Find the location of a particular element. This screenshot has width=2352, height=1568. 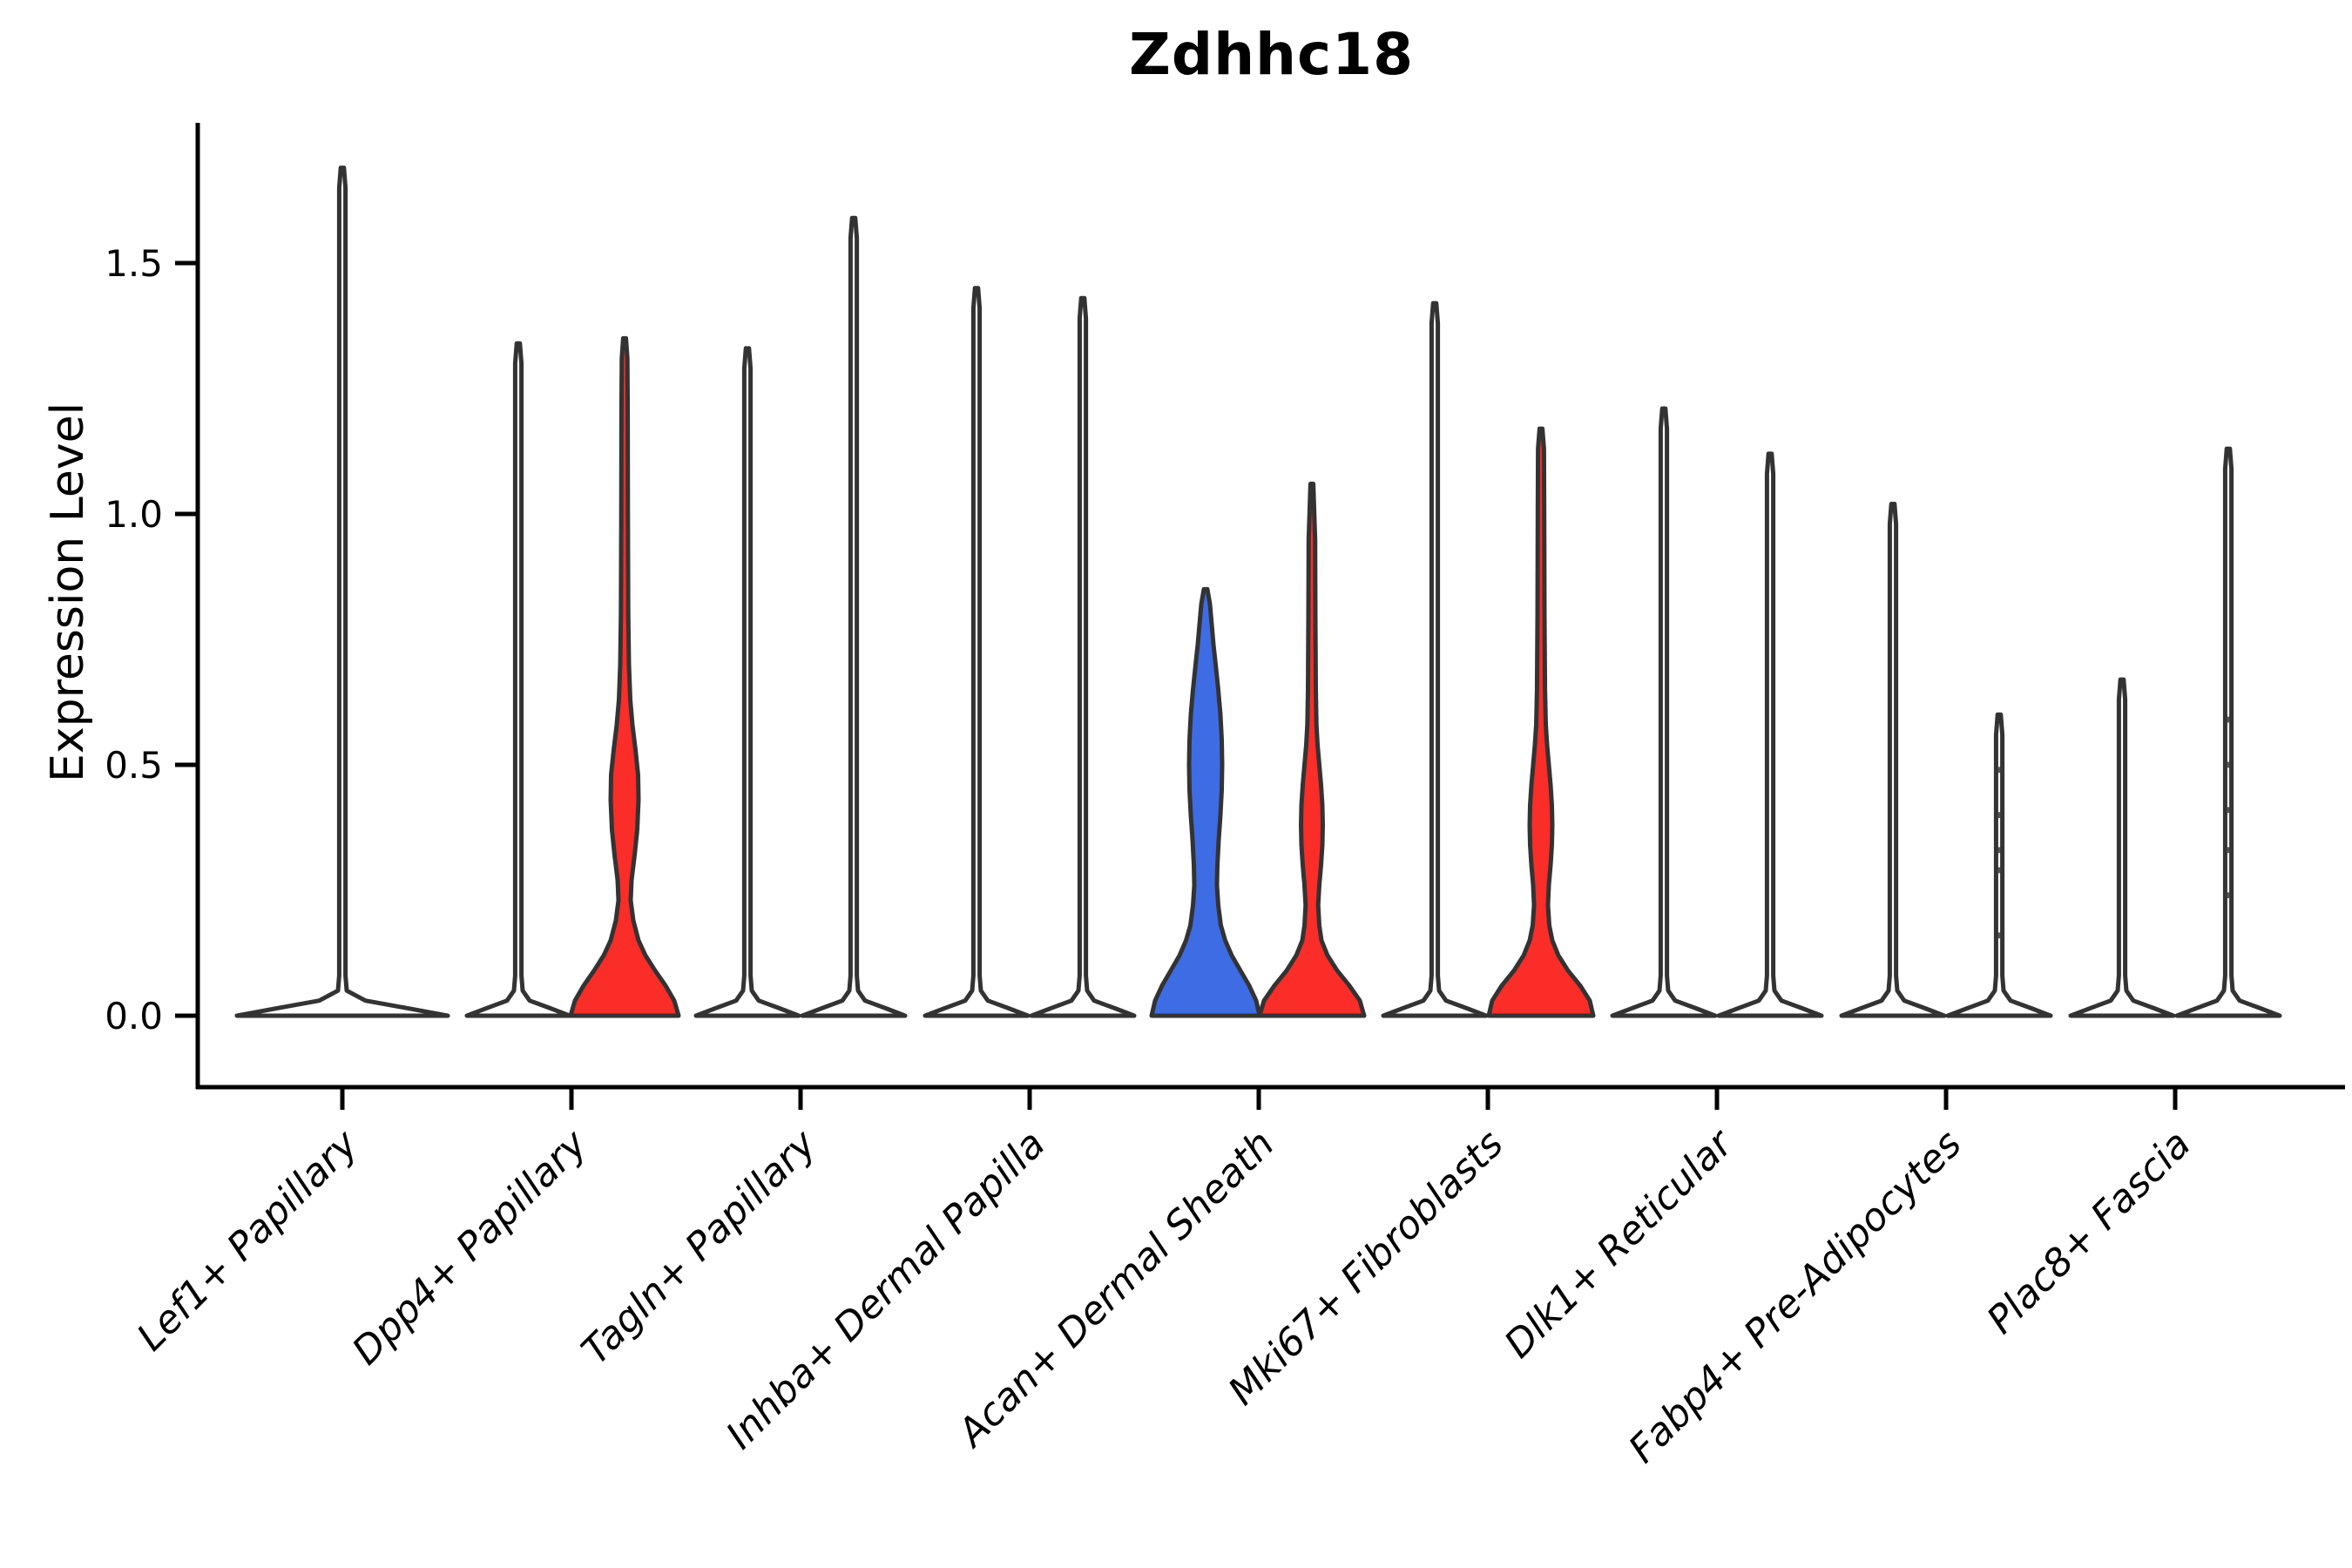

x-tick-label: Dpp4+ Papillary is located at coordinates (470, 1247).